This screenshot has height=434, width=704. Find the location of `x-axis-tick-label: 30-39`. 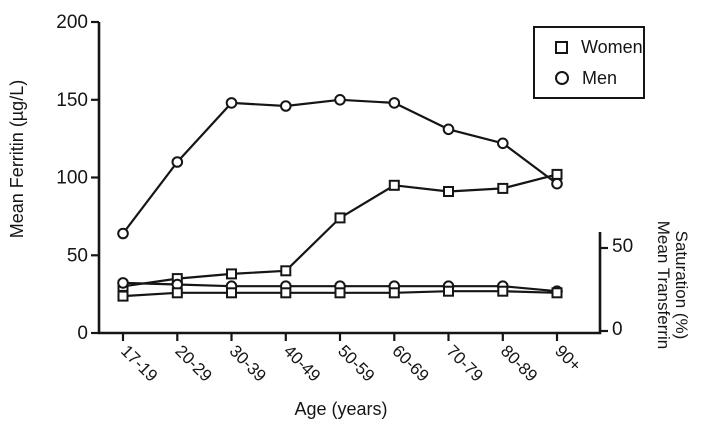

x-axis-tick-label: 30-39 is located at coordinates (248, 363).